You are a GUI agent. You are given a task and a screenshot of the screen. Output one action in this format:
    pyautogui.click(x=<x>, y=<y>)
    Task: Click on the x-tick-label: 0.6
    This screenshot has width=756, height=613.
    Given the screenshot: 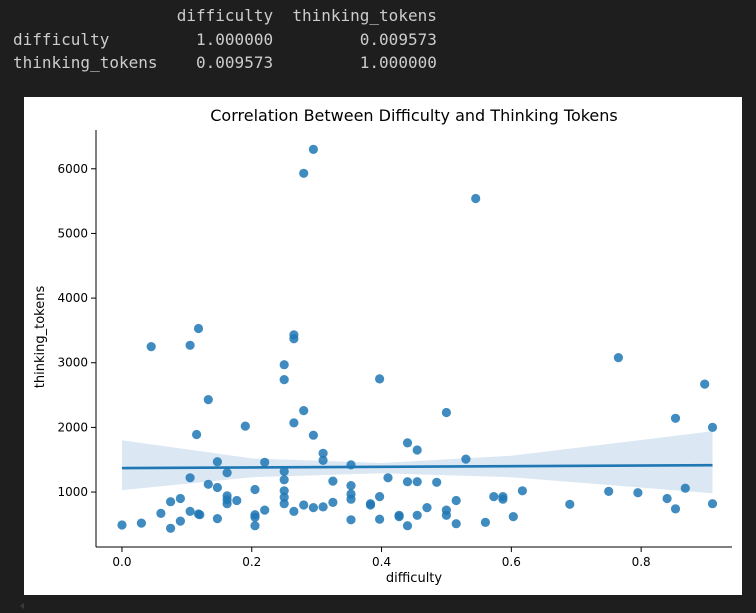 What is the action you would take?
    pyautogui.click(x=511, y=562)
    